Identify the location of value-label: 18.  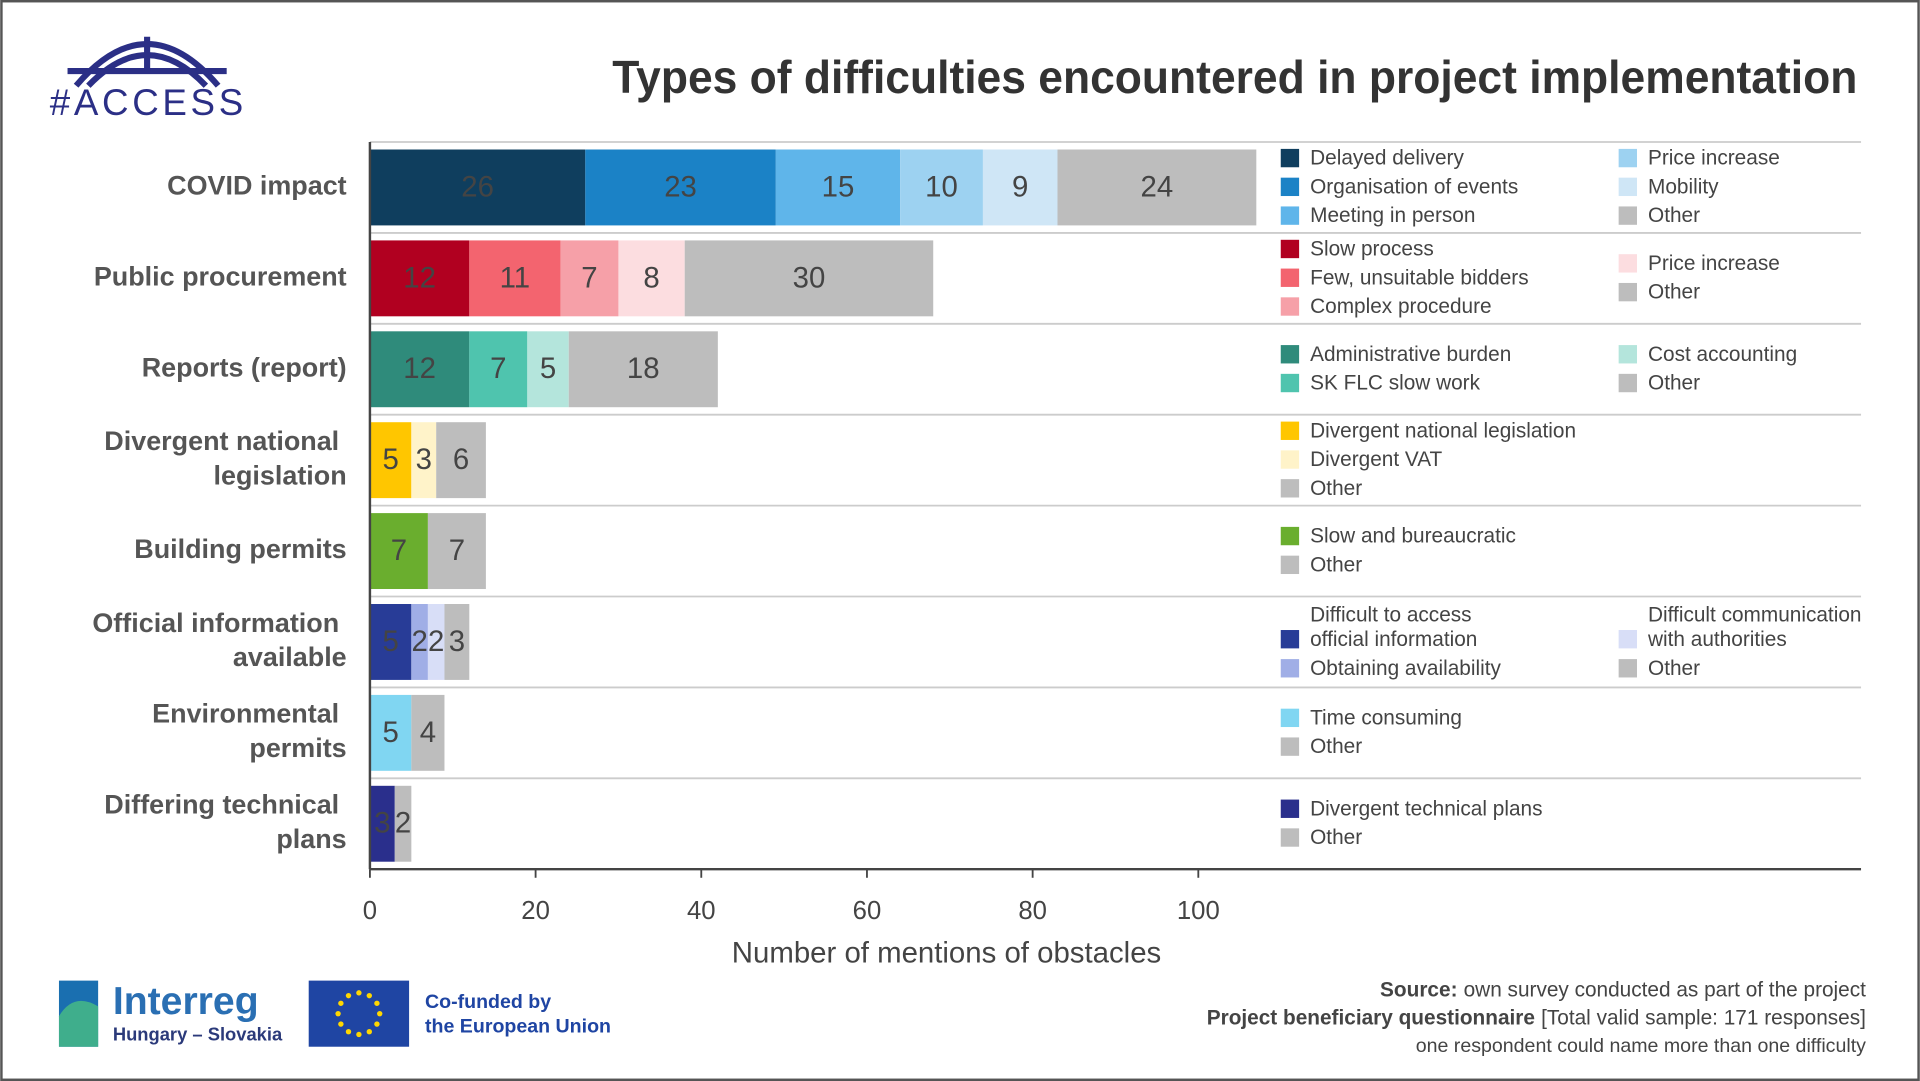
(643, 368).